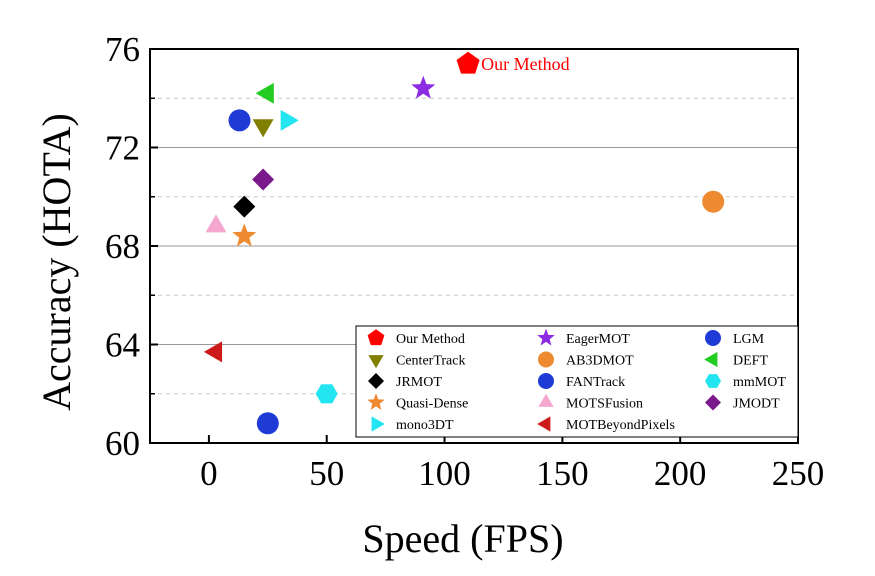  I want to click on x-tick-label: 150, so click(562, 473).